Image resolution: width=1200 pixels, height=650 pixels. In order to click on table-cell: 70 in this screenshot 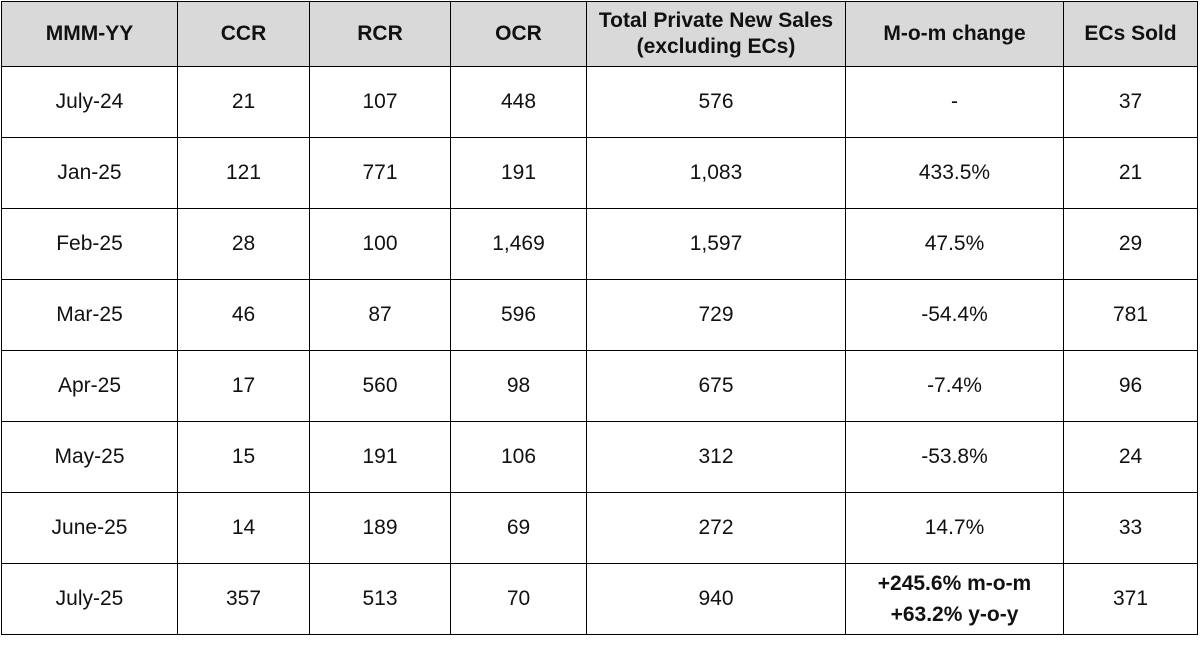, I will do `click(518, 599)`.